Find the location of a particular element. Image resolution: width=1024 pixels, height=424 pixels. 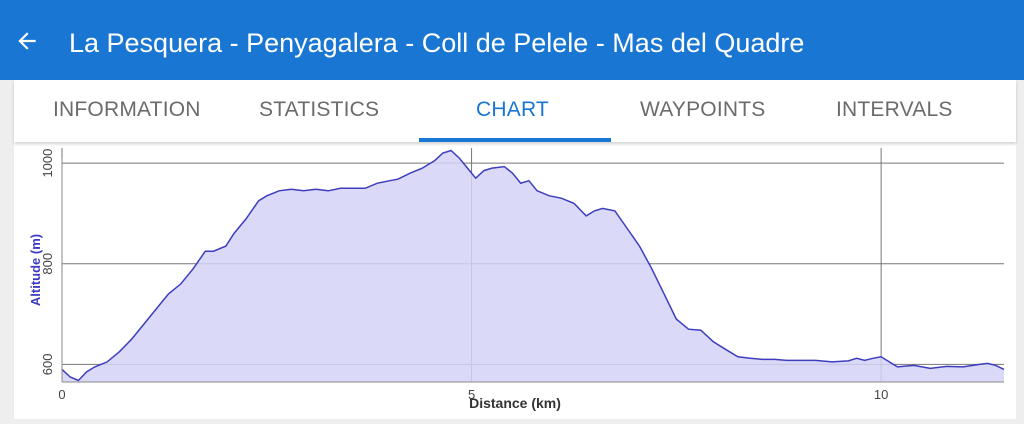

y-axis-title: Altitude (m) is located at coordinates (35, 270).